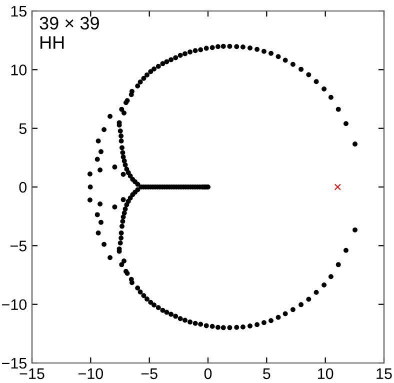  I want to click on y-tick-label: −15, so click(14, 363).